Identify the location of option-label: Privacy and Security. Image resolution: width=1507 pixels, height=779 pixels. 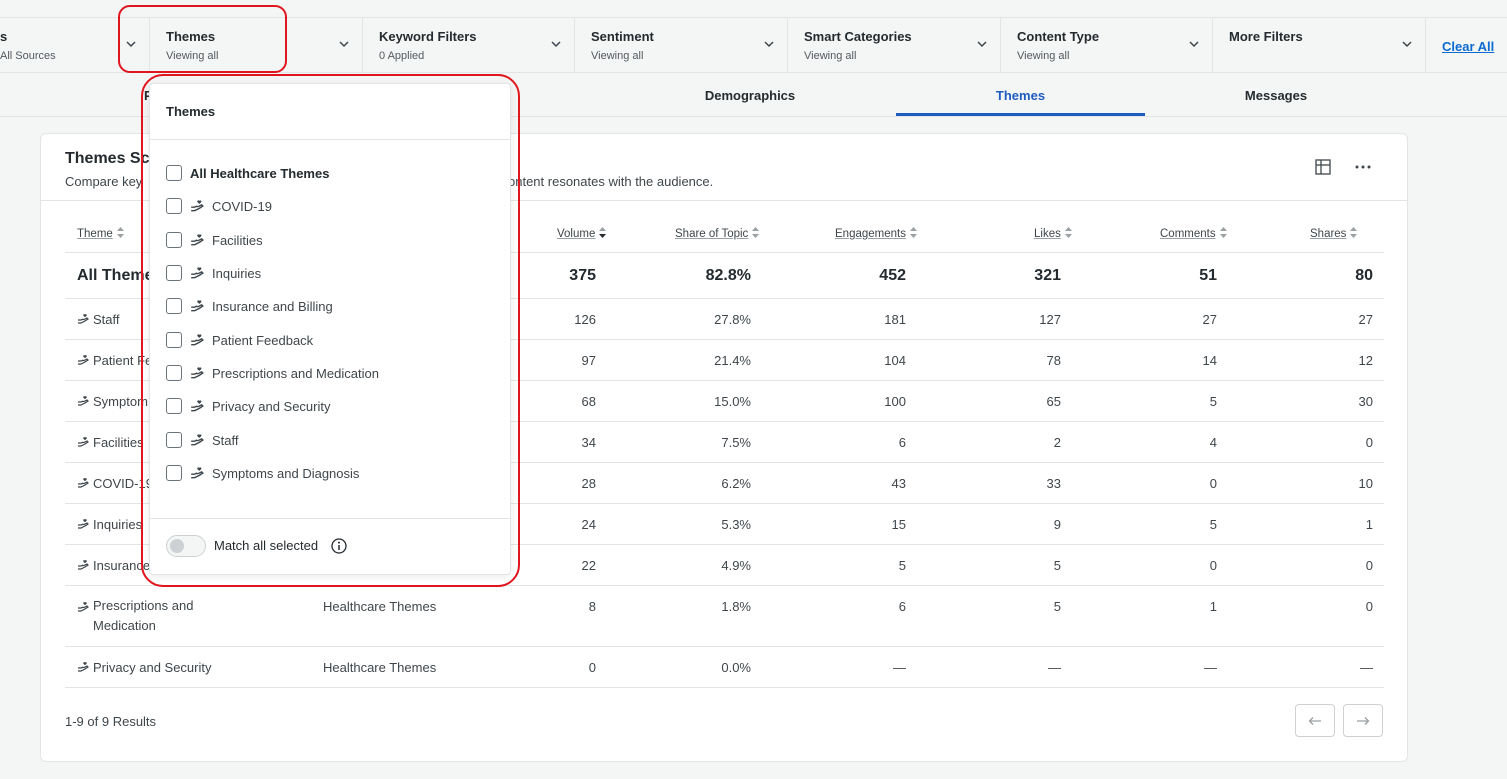
(271, 406).